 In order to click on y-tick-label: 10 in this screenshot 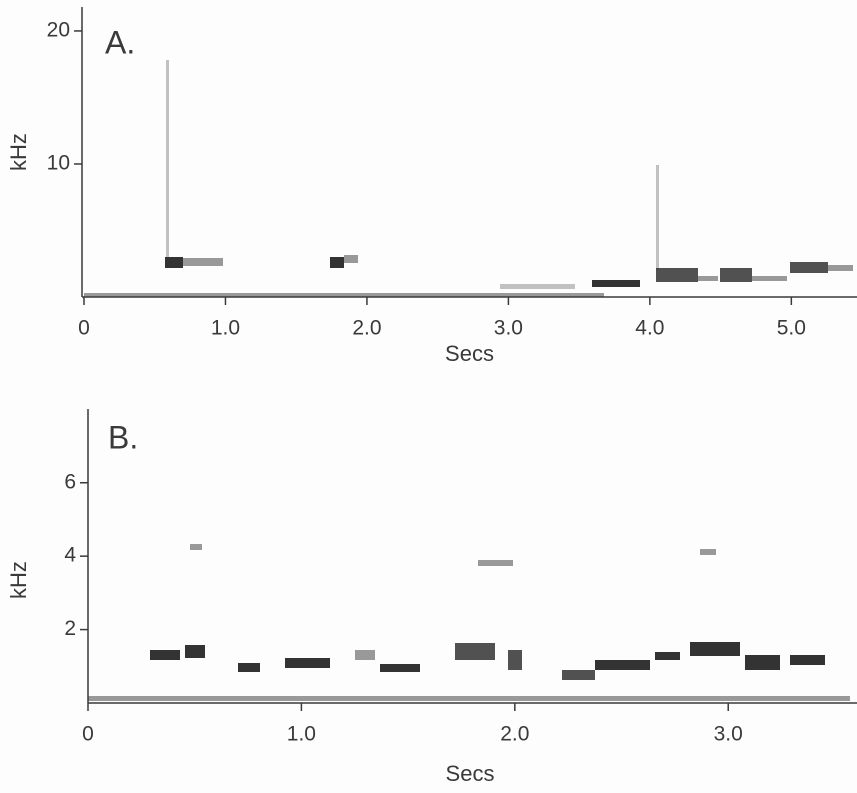, I will do `click(58, 163)`.